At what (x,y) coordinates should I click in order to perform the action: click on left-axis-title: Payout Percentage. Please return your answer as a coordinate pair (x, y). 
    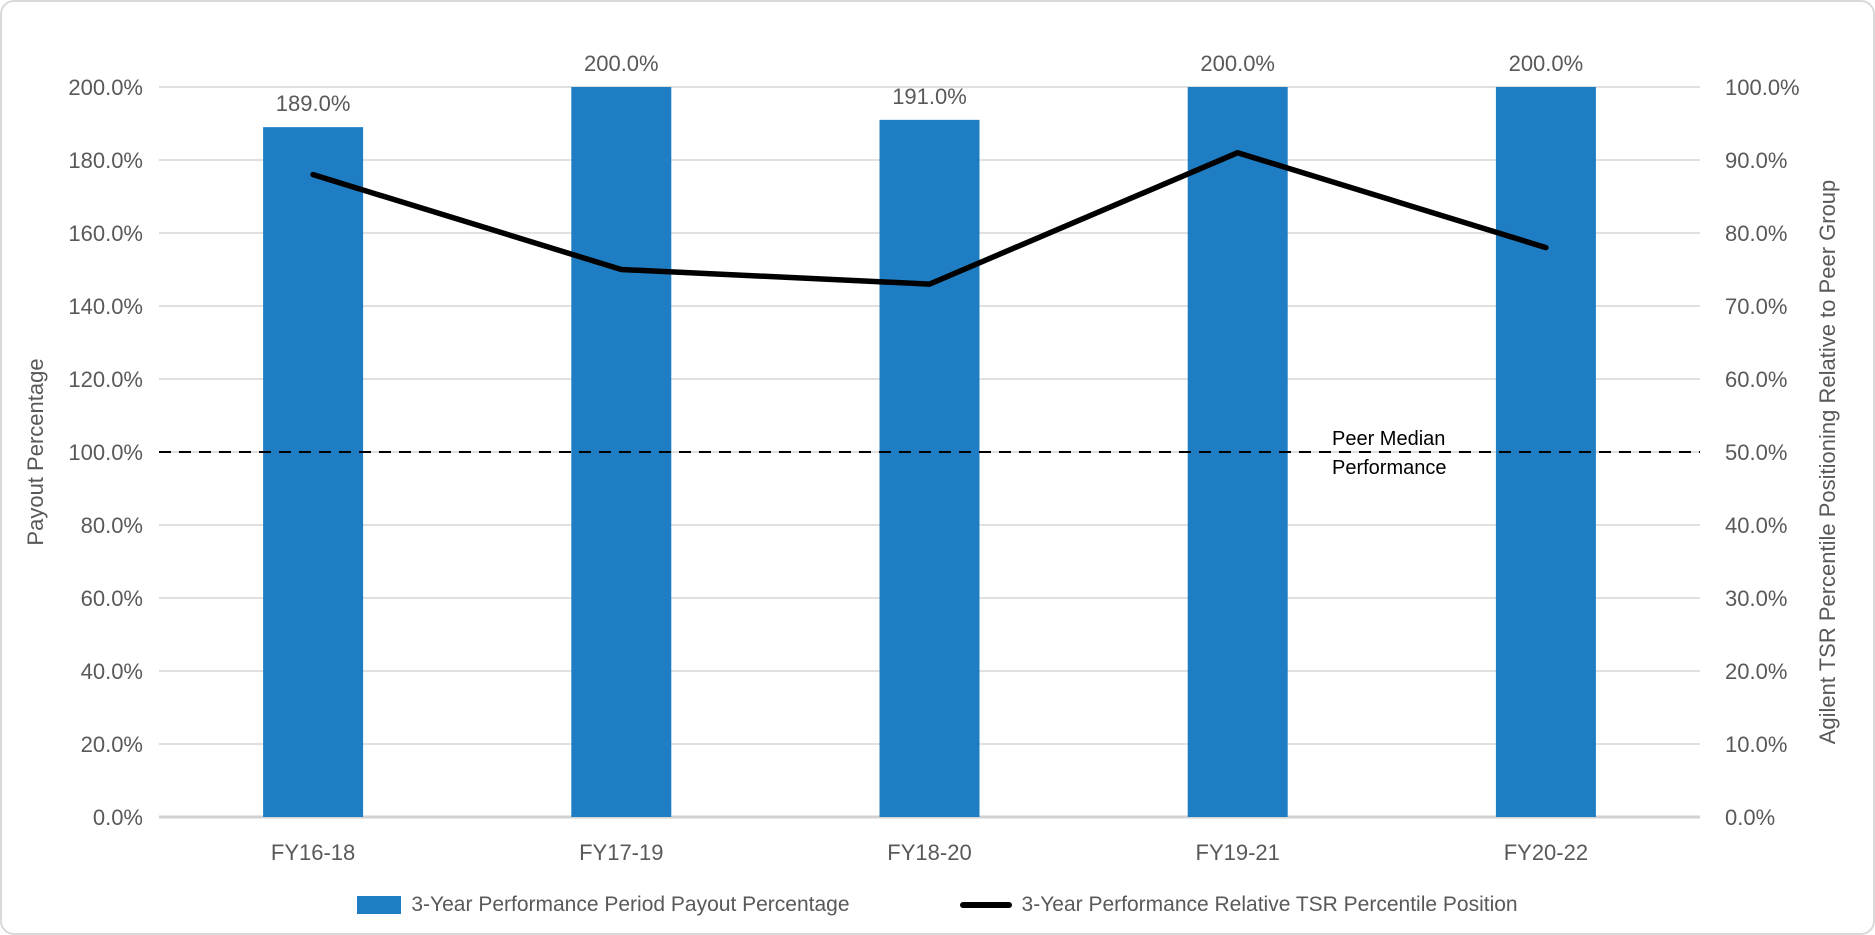
    Looking at the image, I should click on (35, 452).